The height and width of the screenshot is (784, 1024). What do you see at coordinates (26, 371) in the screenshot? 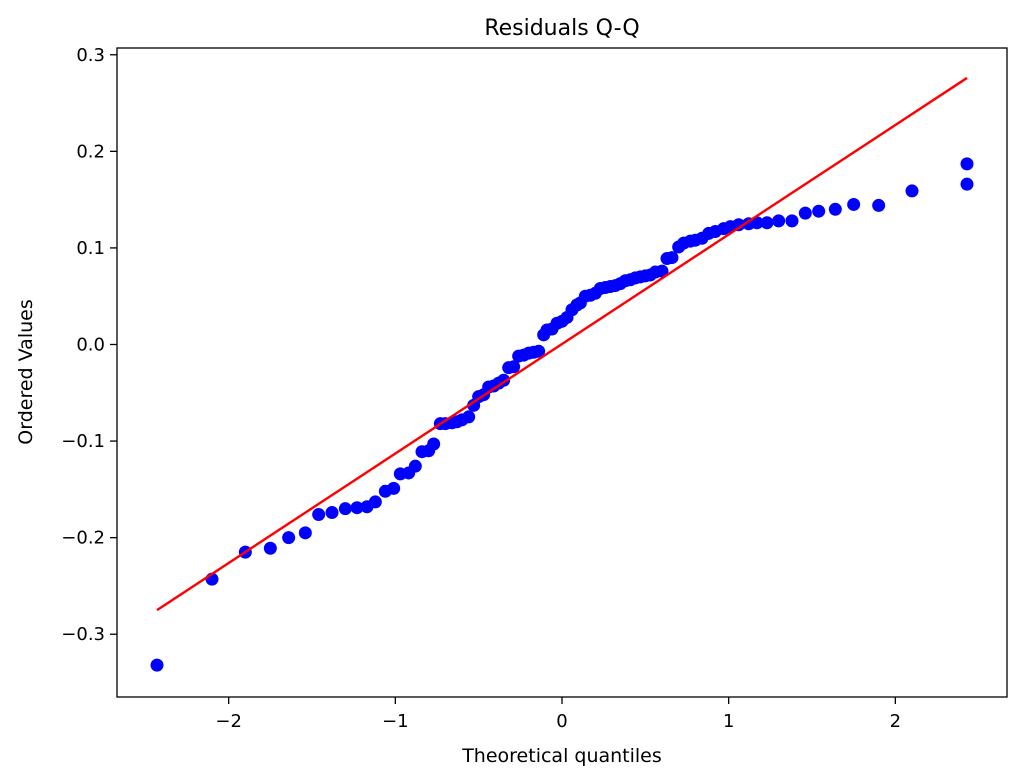
I see `y-axis-label: Ordered Values` at bounding box center [26, 371].